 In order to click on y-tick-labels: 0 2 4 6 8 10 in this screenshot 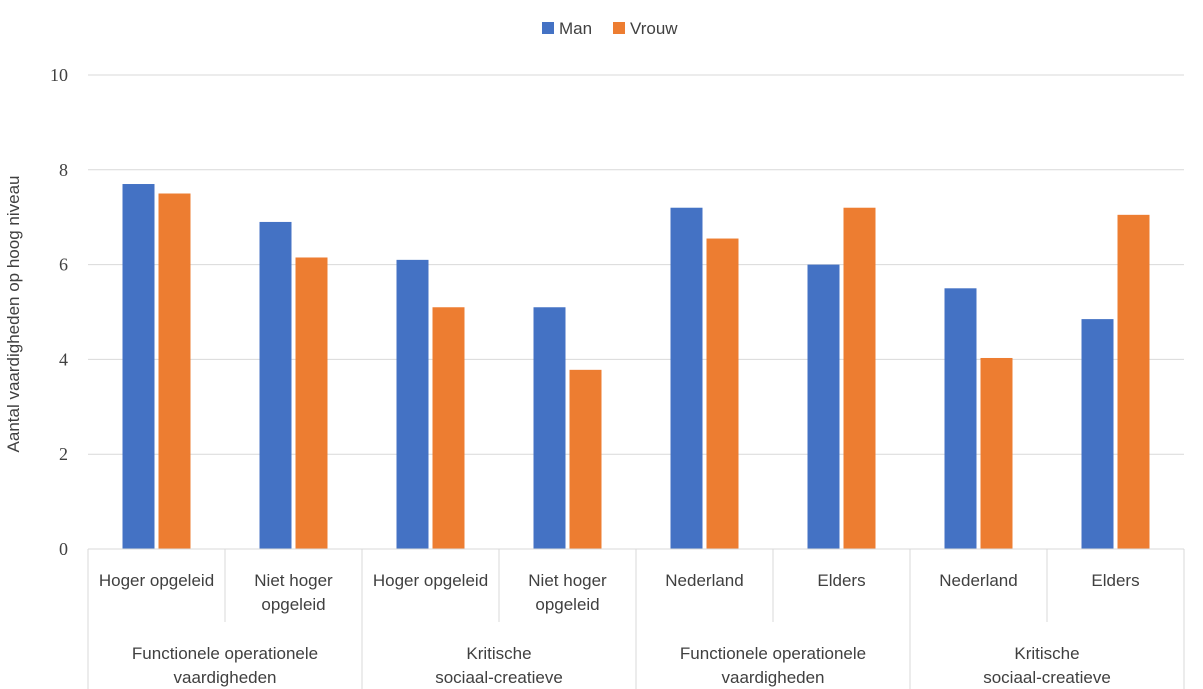, I will do `click(59, 312)`.